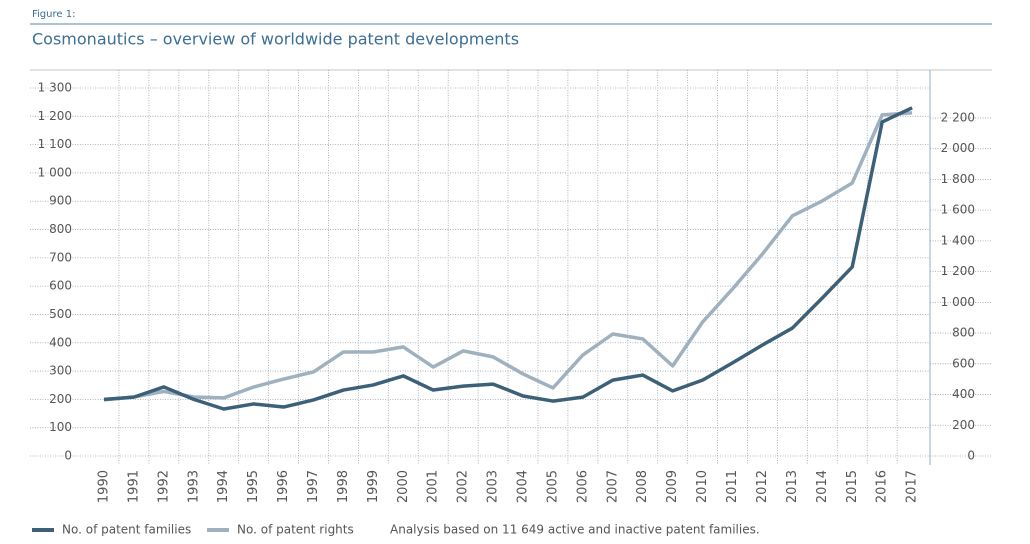 The height and width of the screenshot is (544, 1030). What do you see at coordinates (60, 371) in the screenshot?
I see `y-tick-label: 300` at bounding box center [60, 371].